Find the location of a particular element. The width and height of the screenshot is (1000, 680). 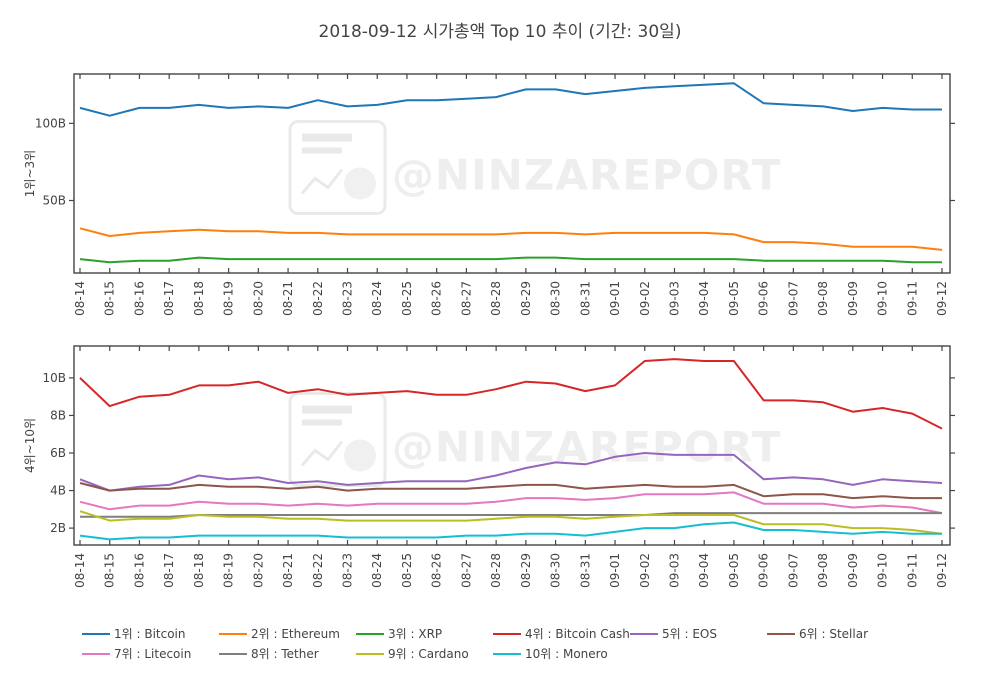

legend-item: 4위 : Bitcoin Cash is located at coordinates (561, 634).